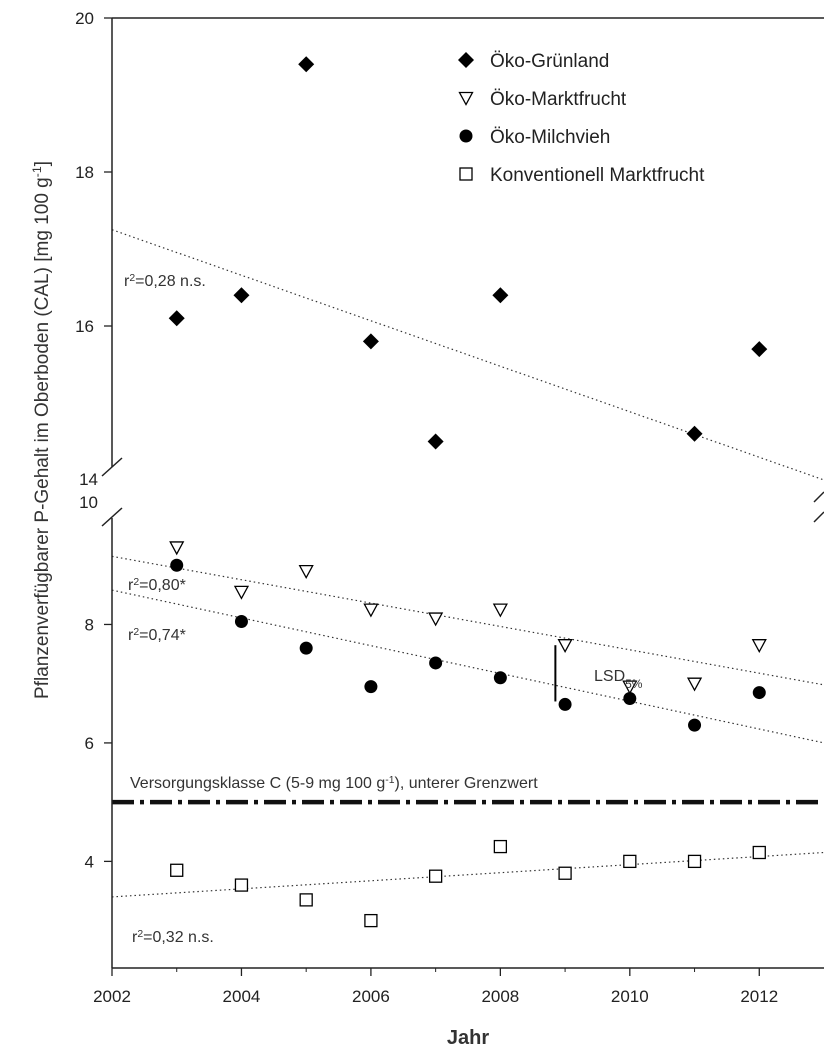  Describe the element at coordinates (371, 996) in the screenshot. I see `x-tick-label: 2006` at that location.